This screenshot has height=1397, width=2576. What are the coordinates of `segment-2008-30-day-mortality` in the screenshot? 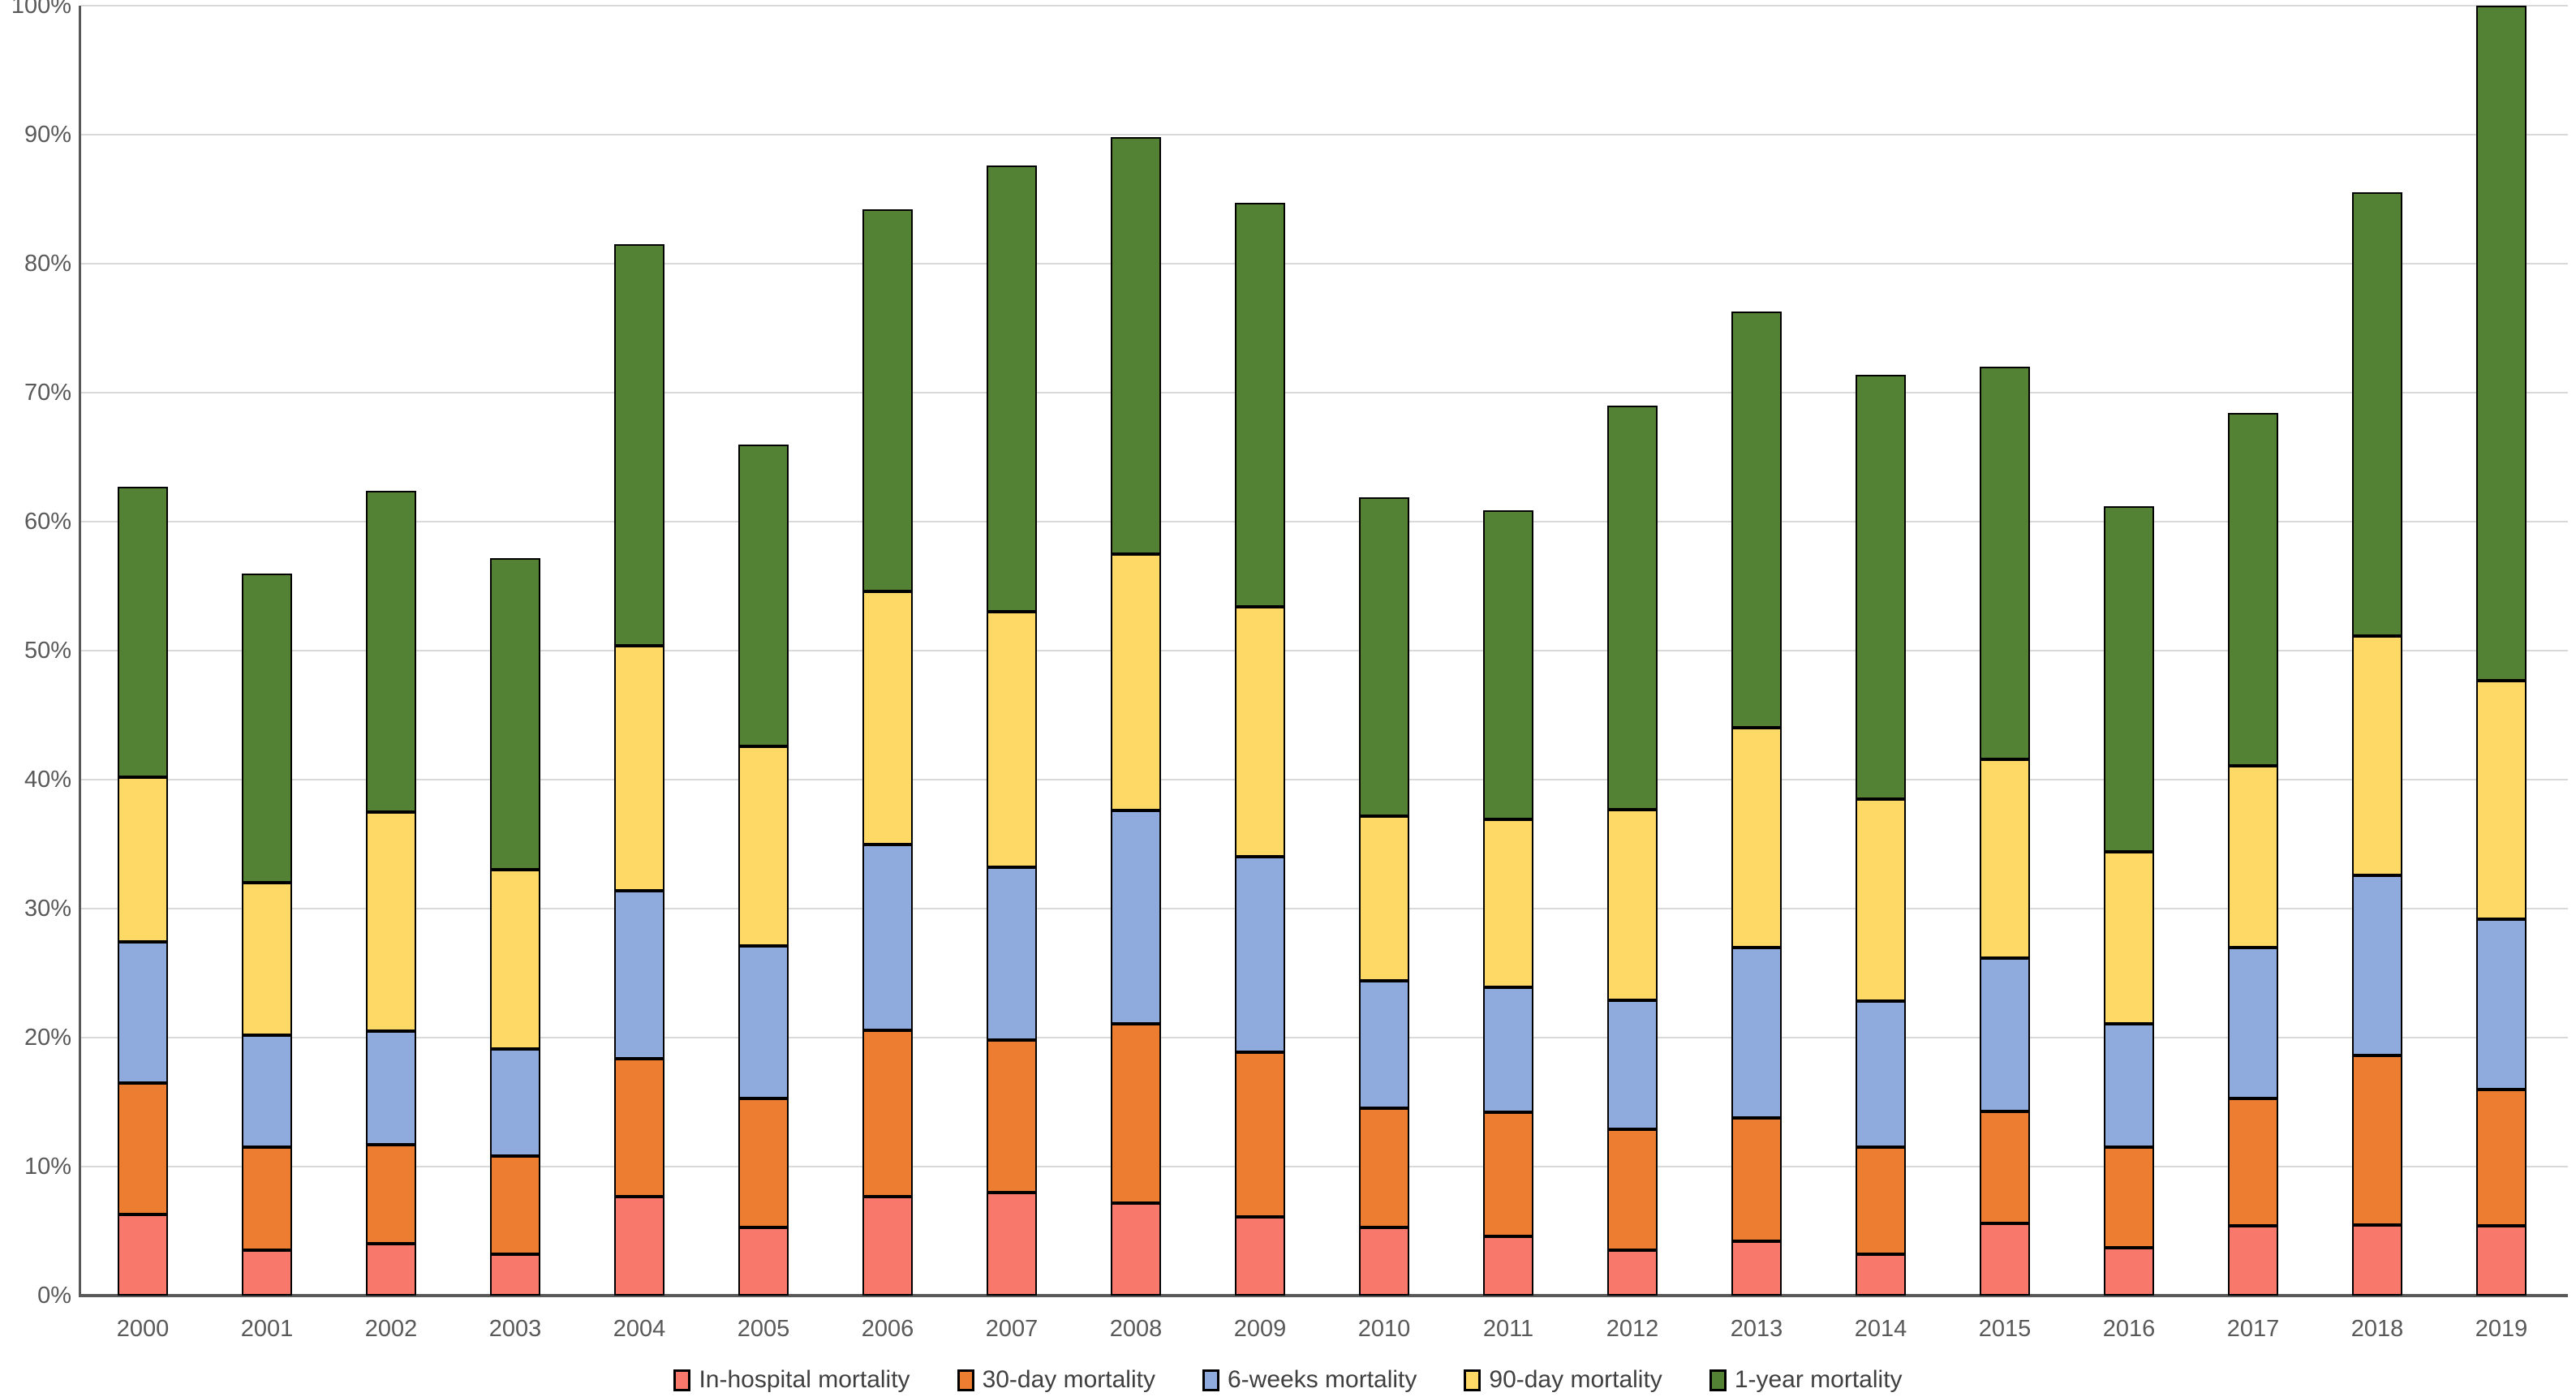 It's located at (1136, 1113).